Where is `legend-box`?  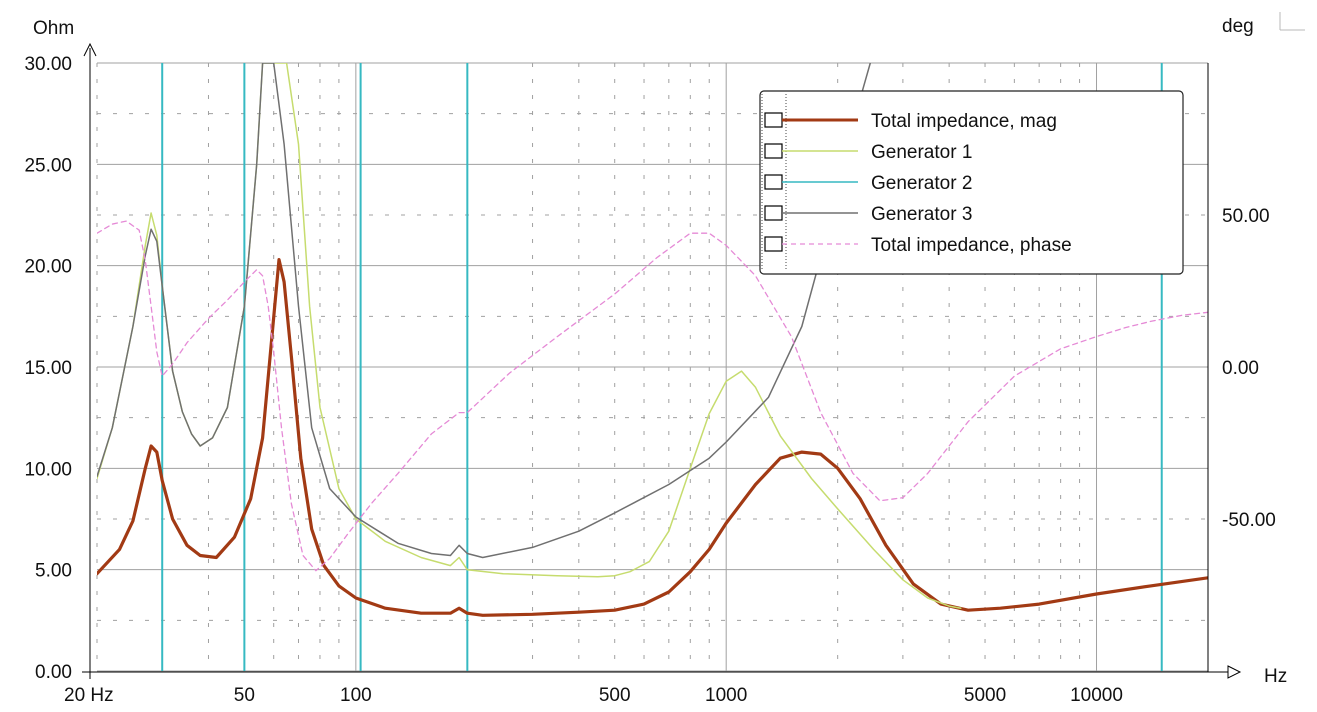 legend-box is located at coordinates (971, 182).